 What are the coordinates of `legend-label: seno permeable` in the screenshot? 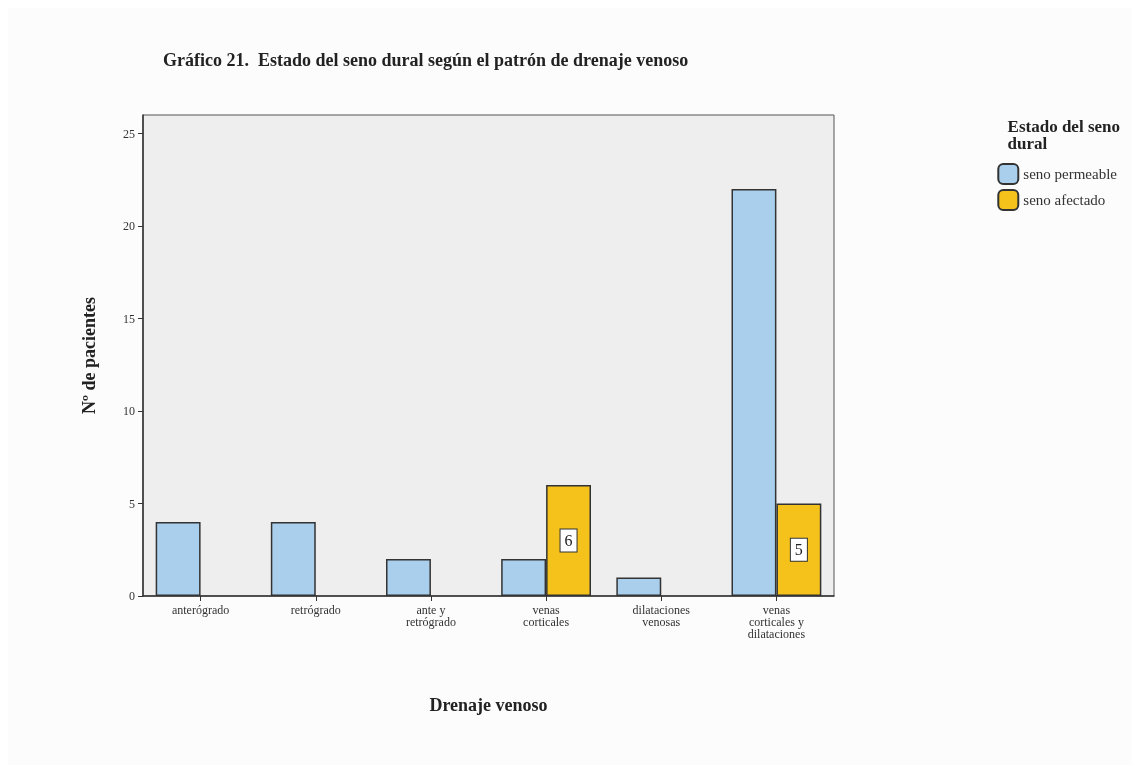 It's located at (1070, 174).